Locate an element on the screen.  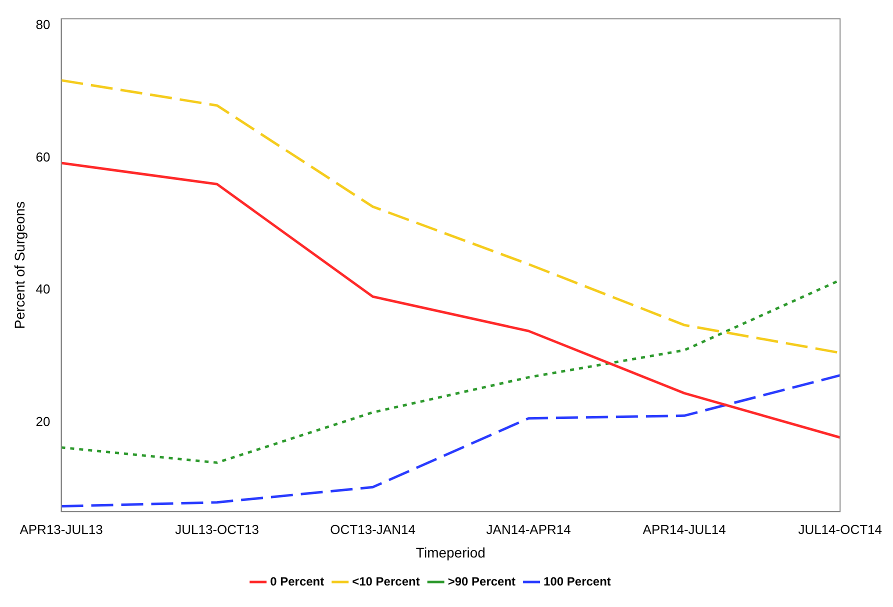
legend-label: >90 Percent is located at coordinates (482, 581).